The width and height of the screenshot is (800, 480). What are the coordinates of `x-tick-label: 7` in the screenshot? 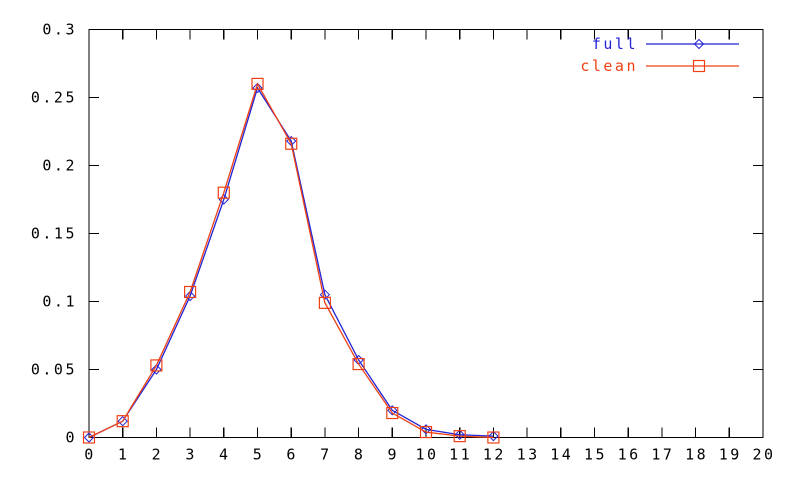 It's located at (326, 455).